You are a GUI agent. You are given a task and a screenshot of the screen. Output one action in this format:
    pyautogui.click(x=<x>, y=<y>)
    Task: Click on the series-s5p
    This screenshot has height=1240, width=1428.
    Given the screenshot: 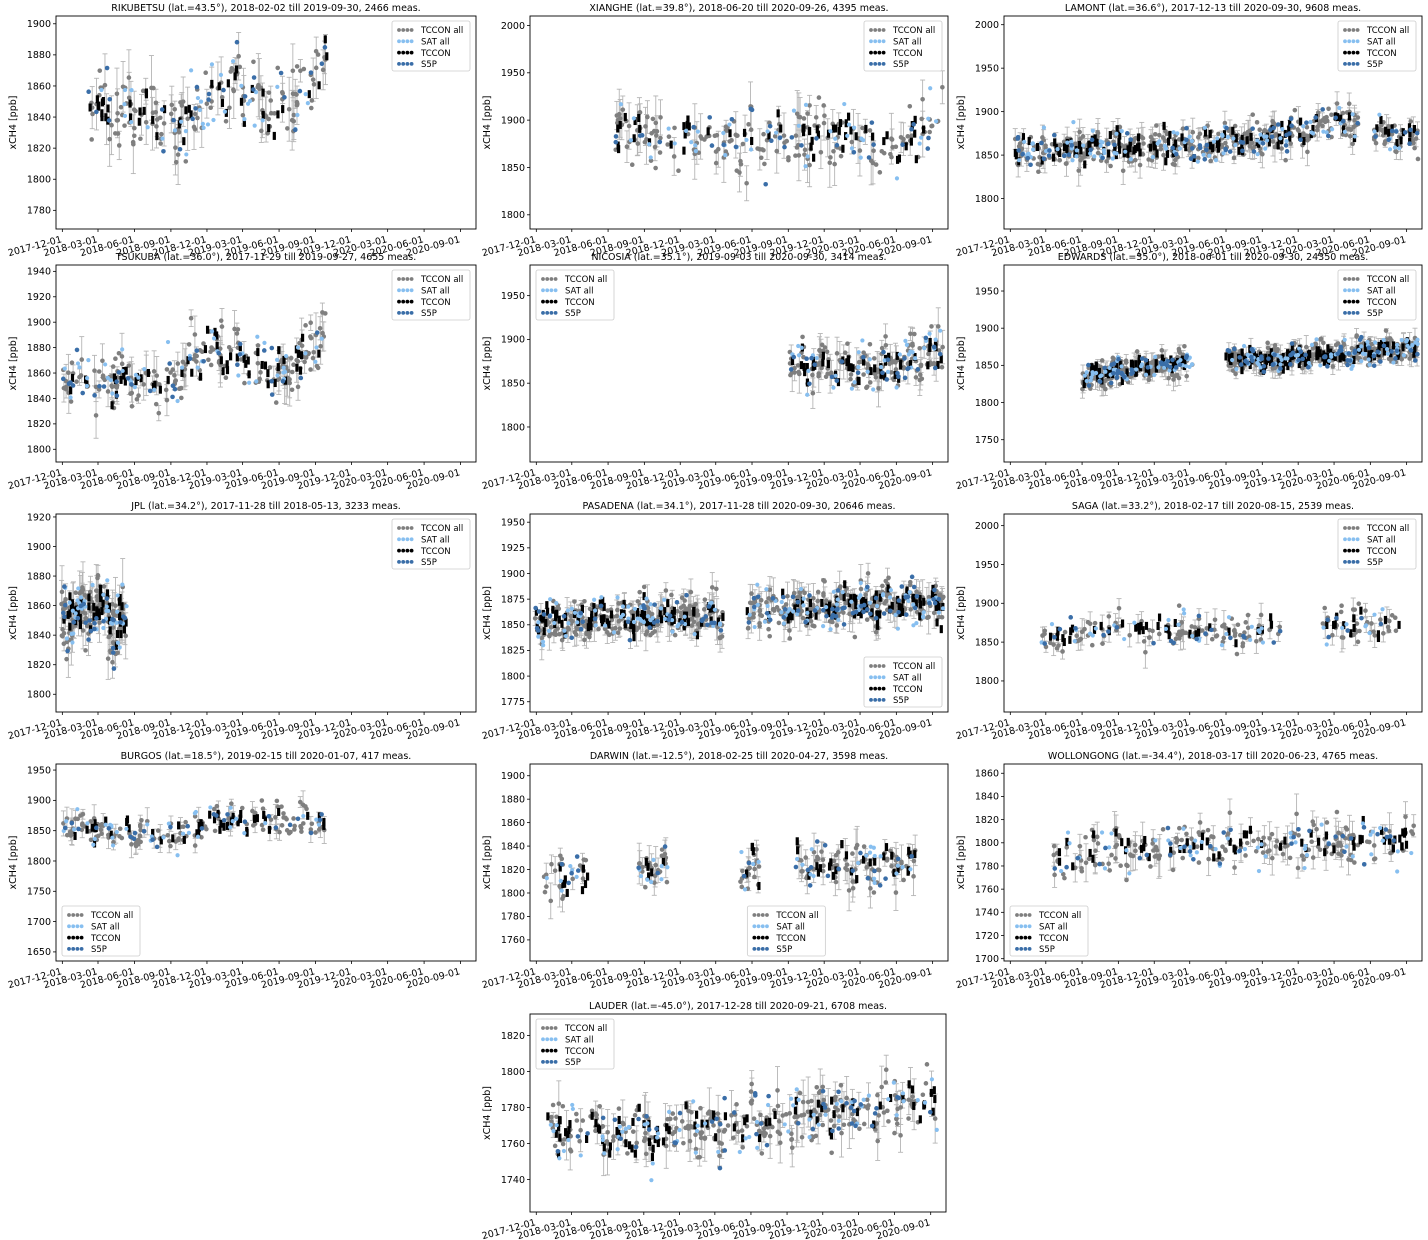 What is the action you would take?
    pyautogui.click(x=865, y=361)
    